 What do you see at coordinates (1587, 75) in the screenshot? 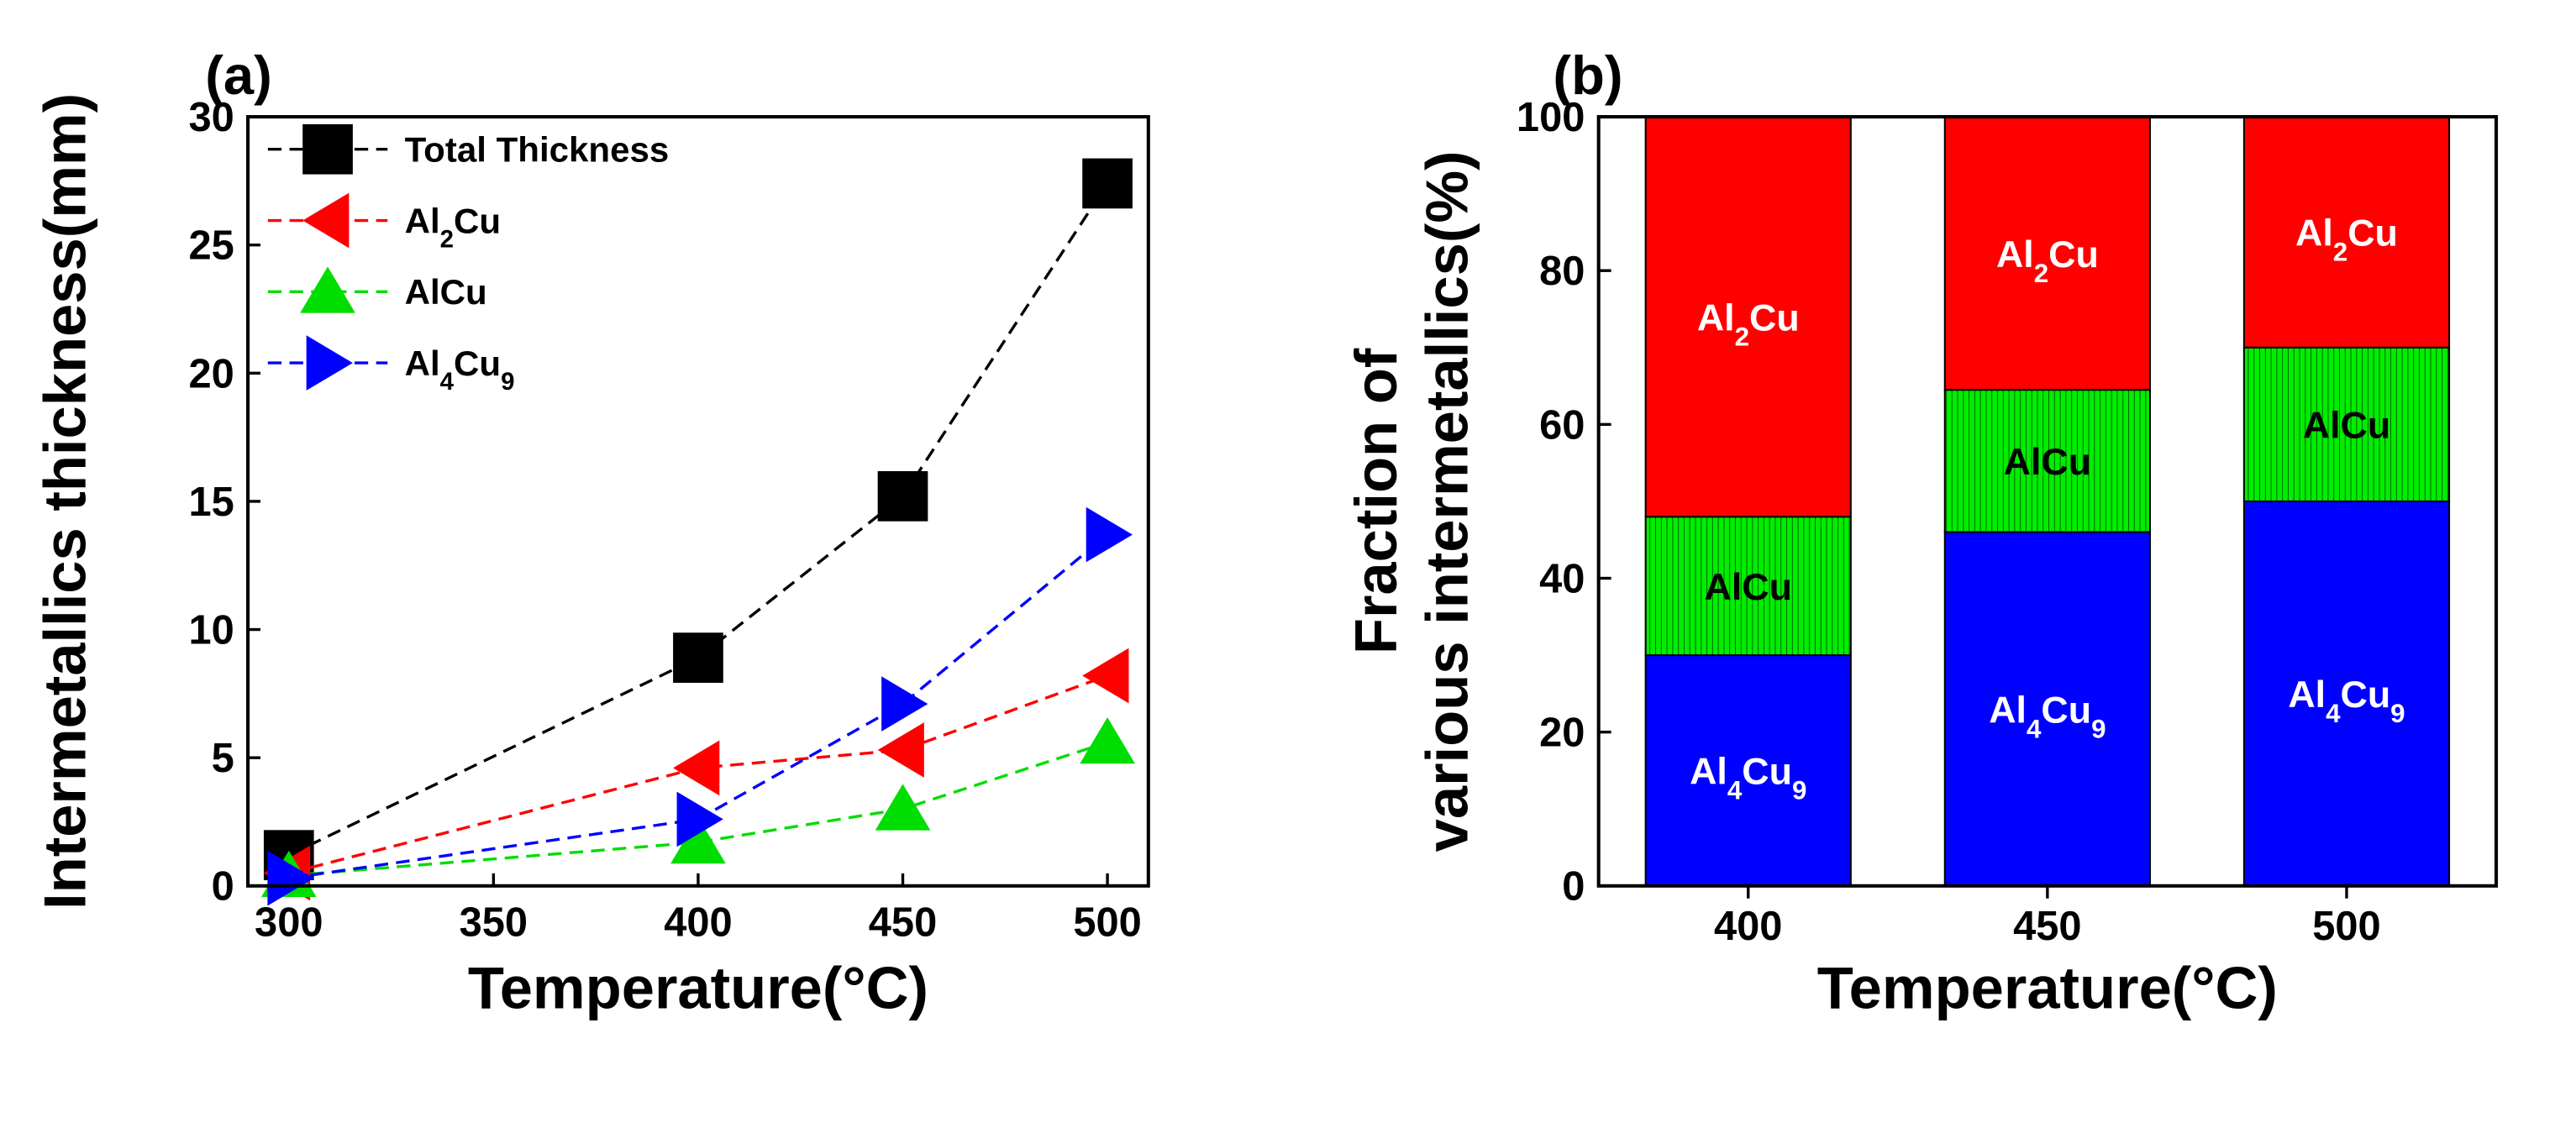
I see `panel-label-b: (b)` at bounding box center [1587, 75].